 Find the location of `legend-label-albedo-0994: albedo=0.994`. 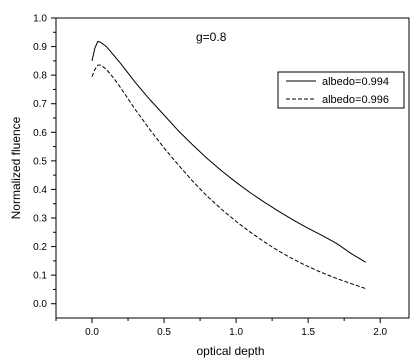

legend-label-albedo-0994: albedo=0.994 is located at coordinates (355, 82).